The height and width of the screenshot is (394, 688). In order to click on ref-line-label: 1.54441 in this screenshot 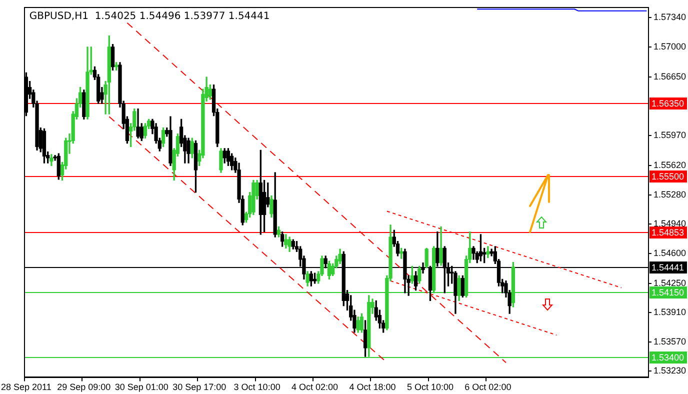, I will do `click(667, 267)`.